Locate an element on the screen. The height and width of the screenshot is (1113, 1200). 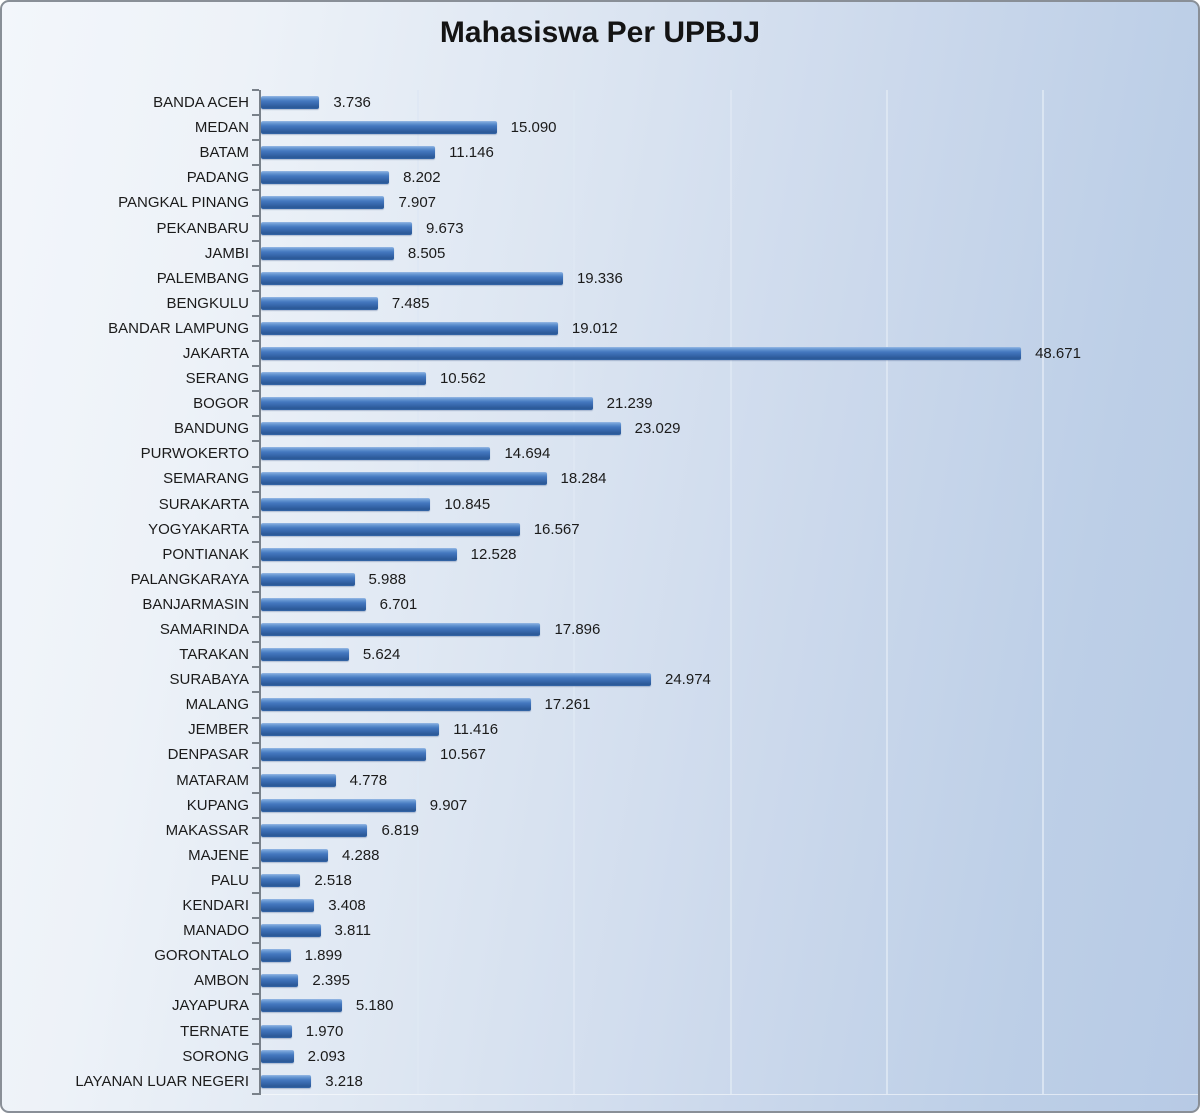
category-label: TARAKAN is located at coordinates (214, 655).